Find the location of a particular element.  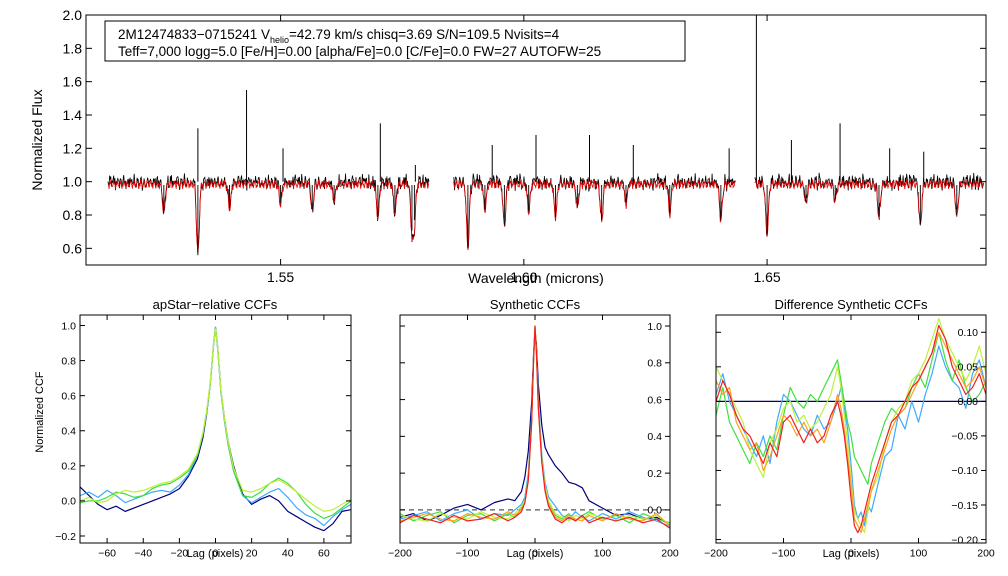

y-tick-label: 2.0 is located at coordinates (73, 15).